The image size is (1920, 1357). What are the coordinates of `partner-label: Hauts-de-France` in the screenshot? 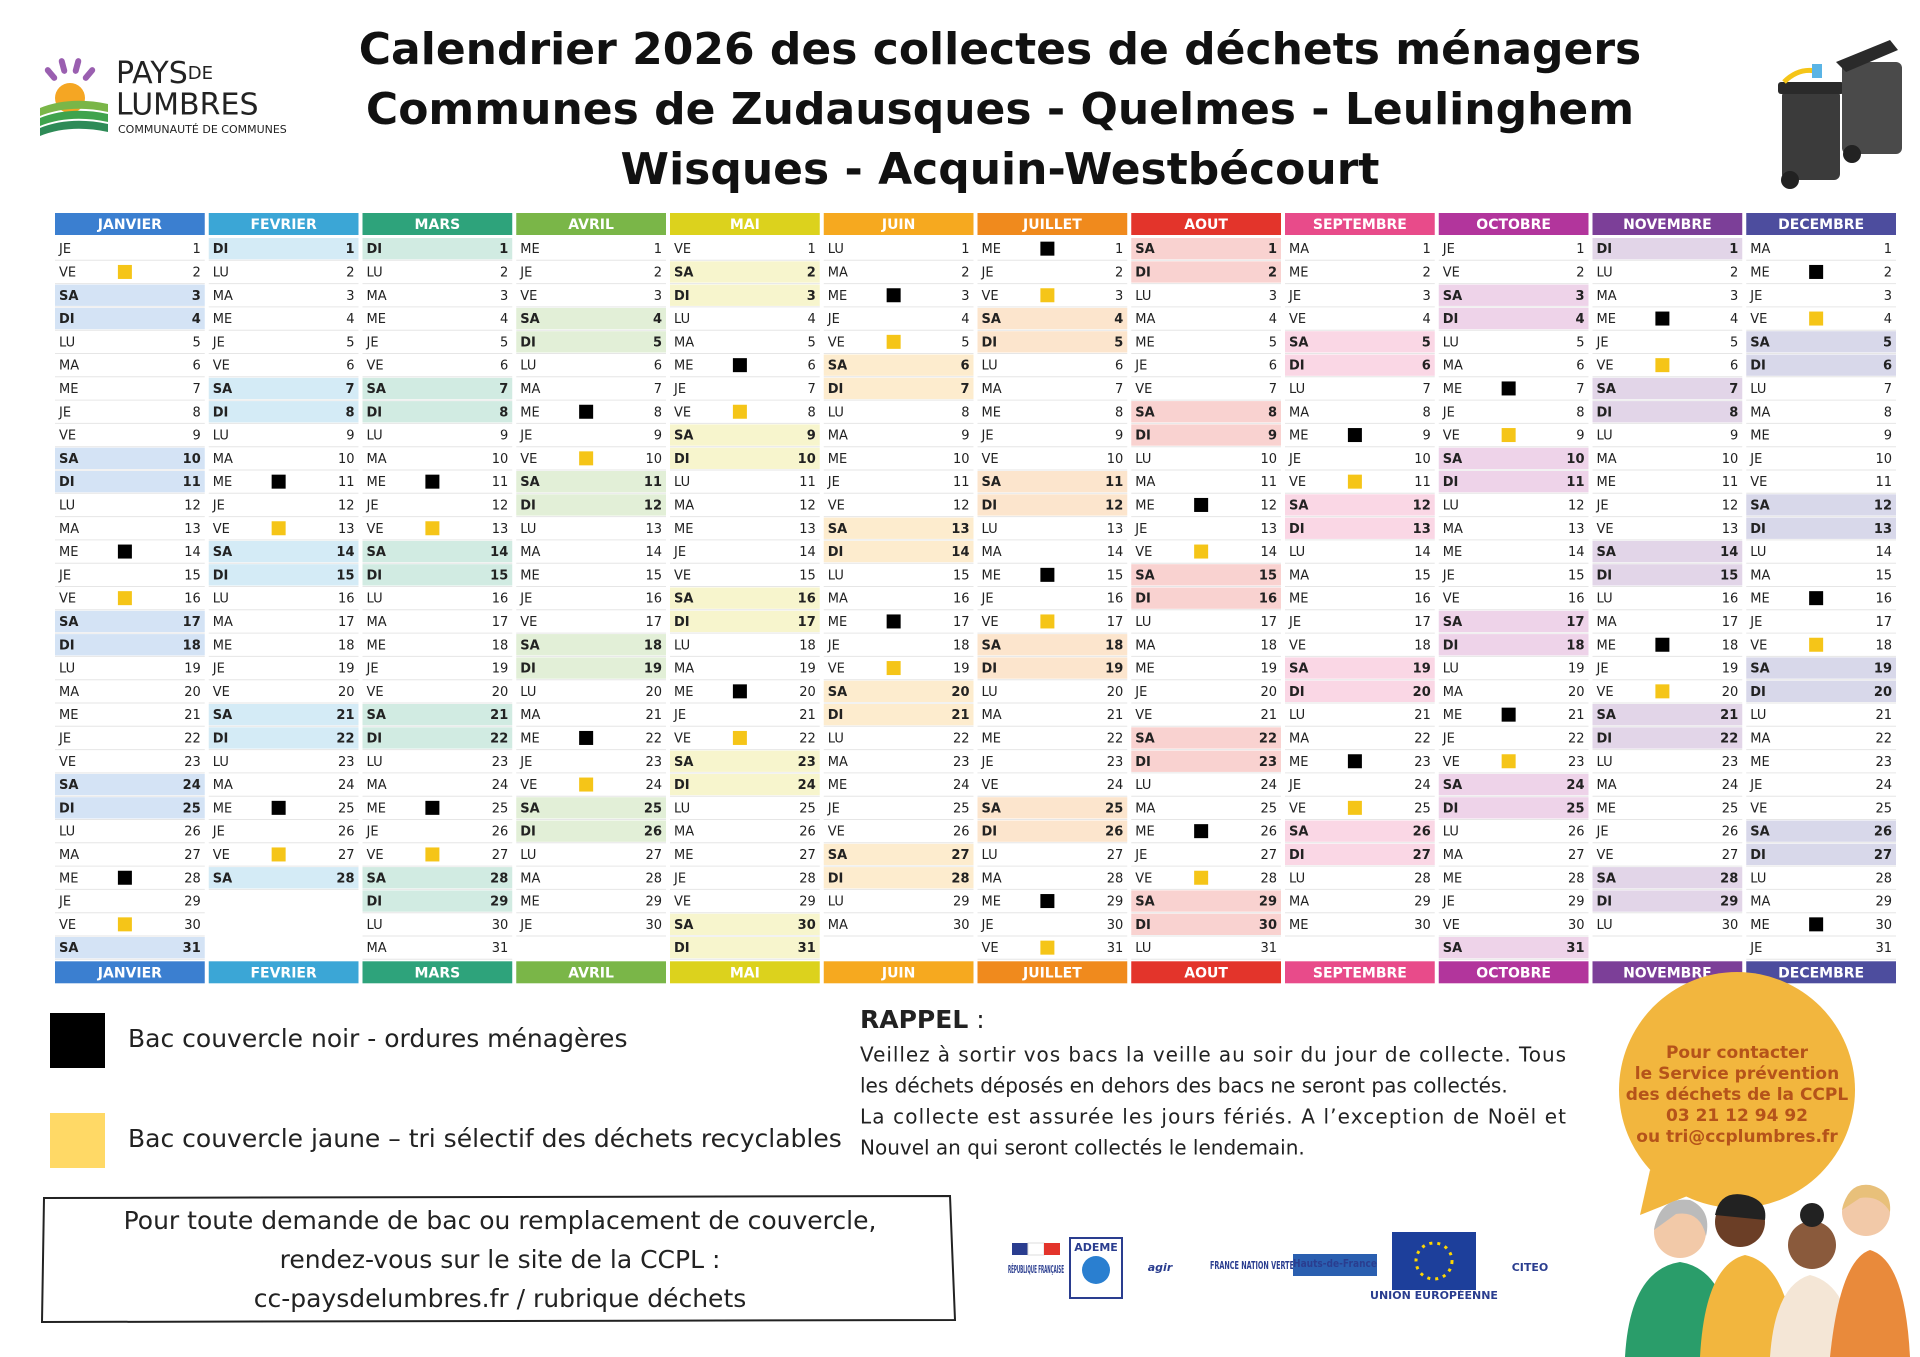 It's located at (1335, 1263).